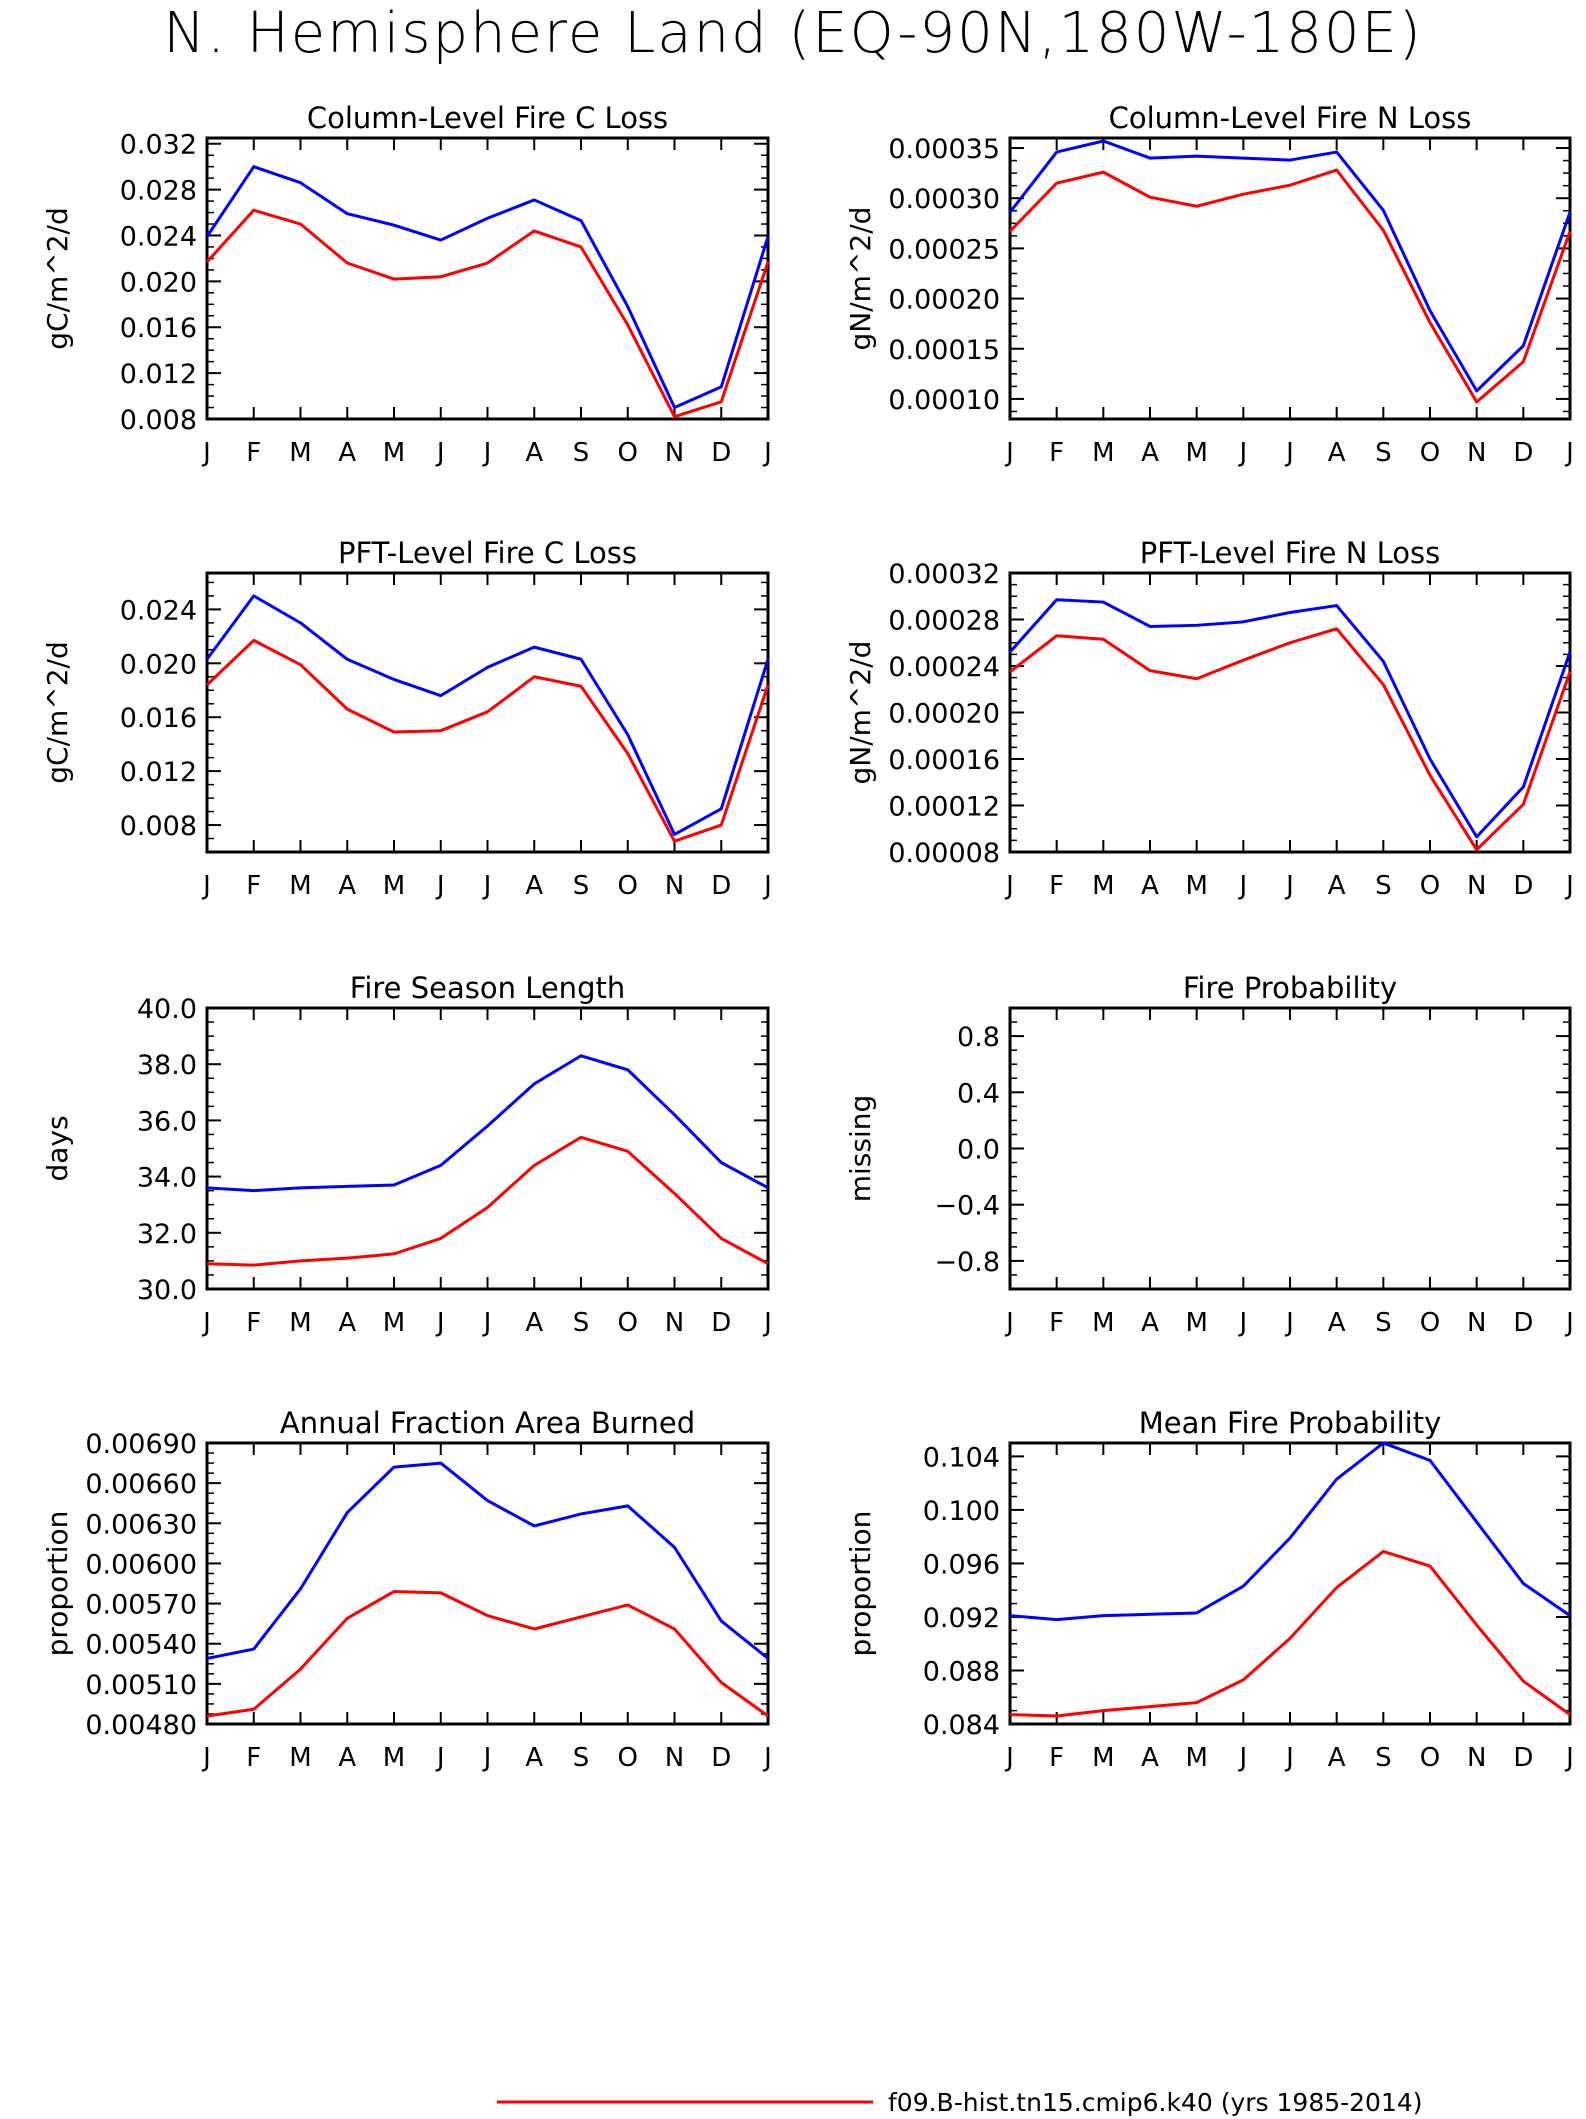 Image resolution: width=1586 pixels, height=2119 pixels. I want to click on chart-title: Column-Level Fire C Loss, so click(487, 118).